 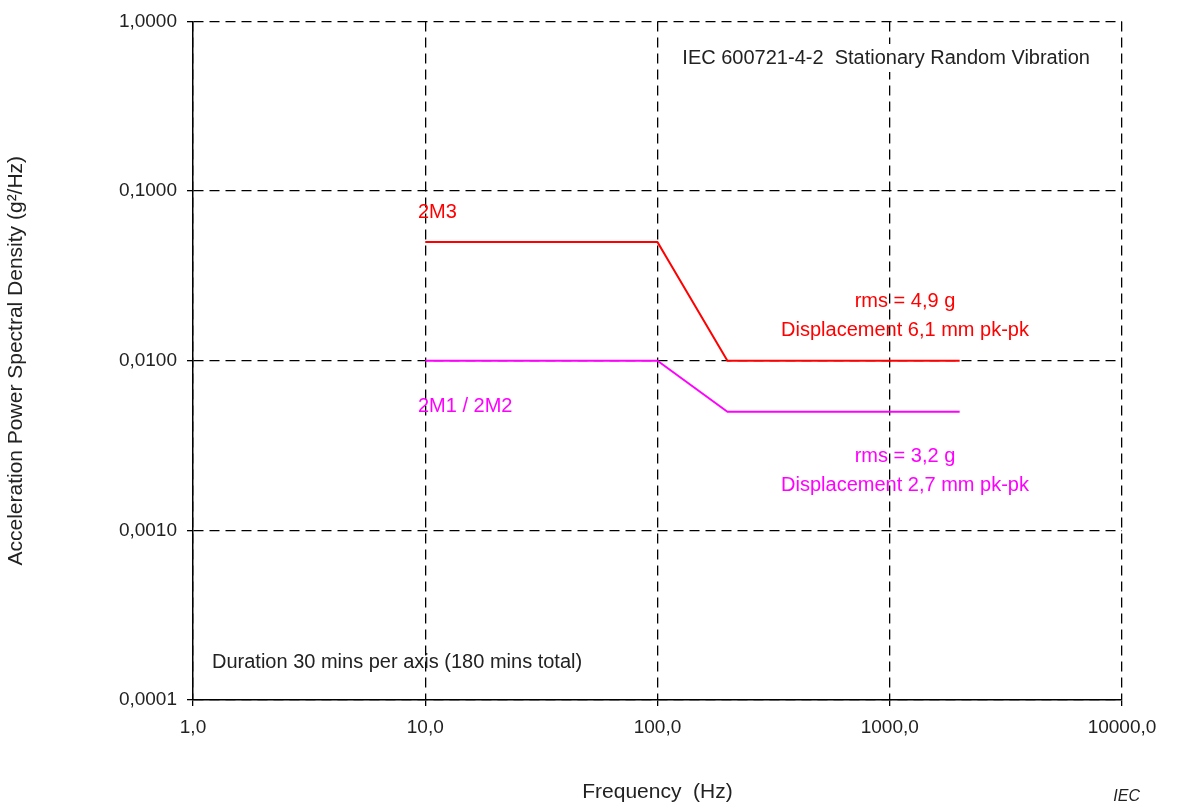 What do you see at coordinates (1122, 726) in the screenshot?
I see `x-tick-label: 10000,0` at bounding box center [1122, 726].